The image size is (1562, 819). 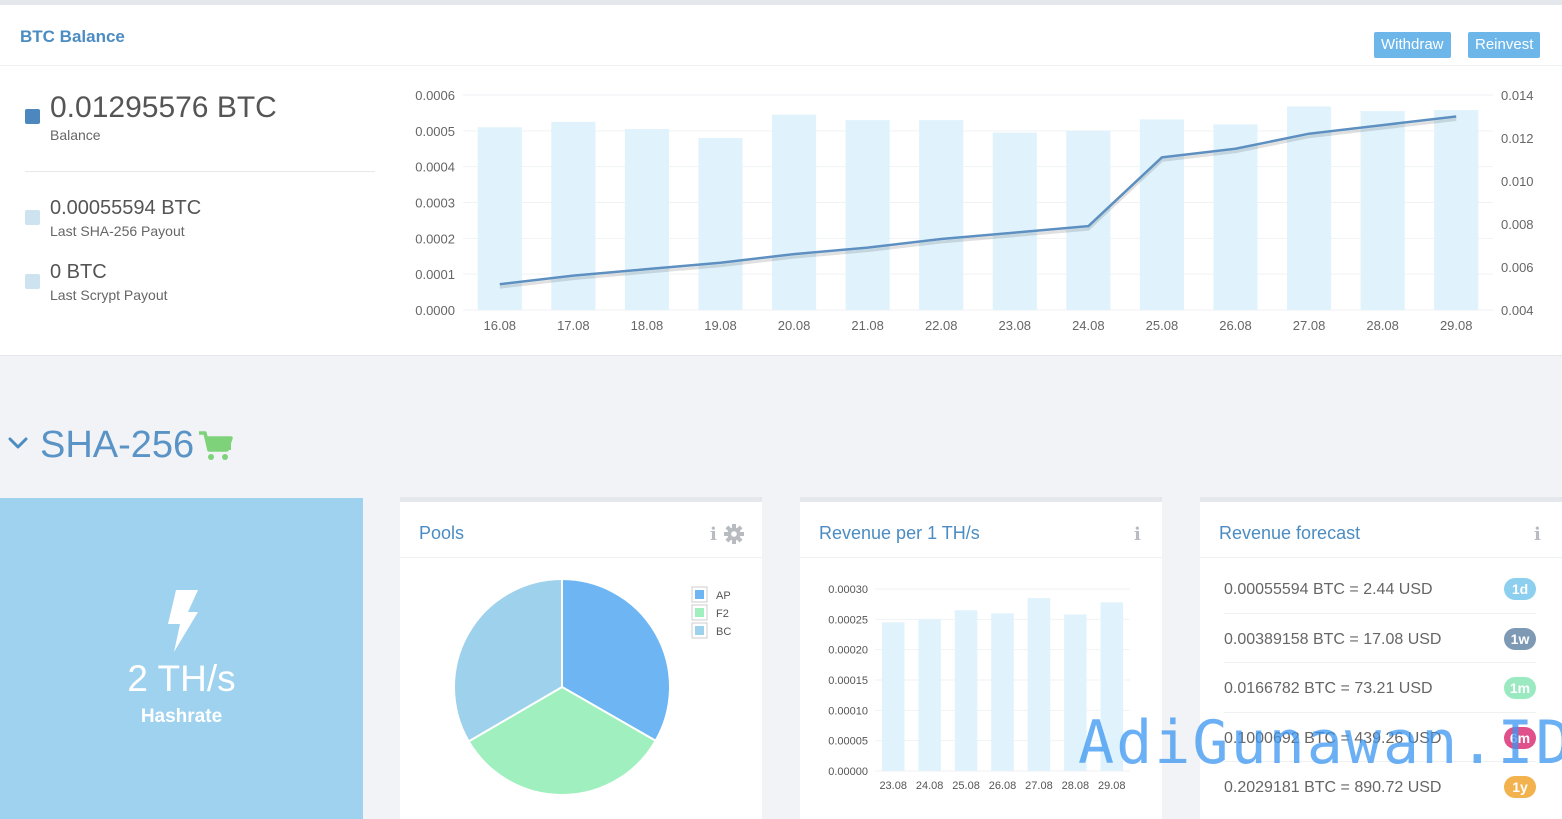 I want to click on y-right-tick-label: 0.010, so click(x=1517, y=181).